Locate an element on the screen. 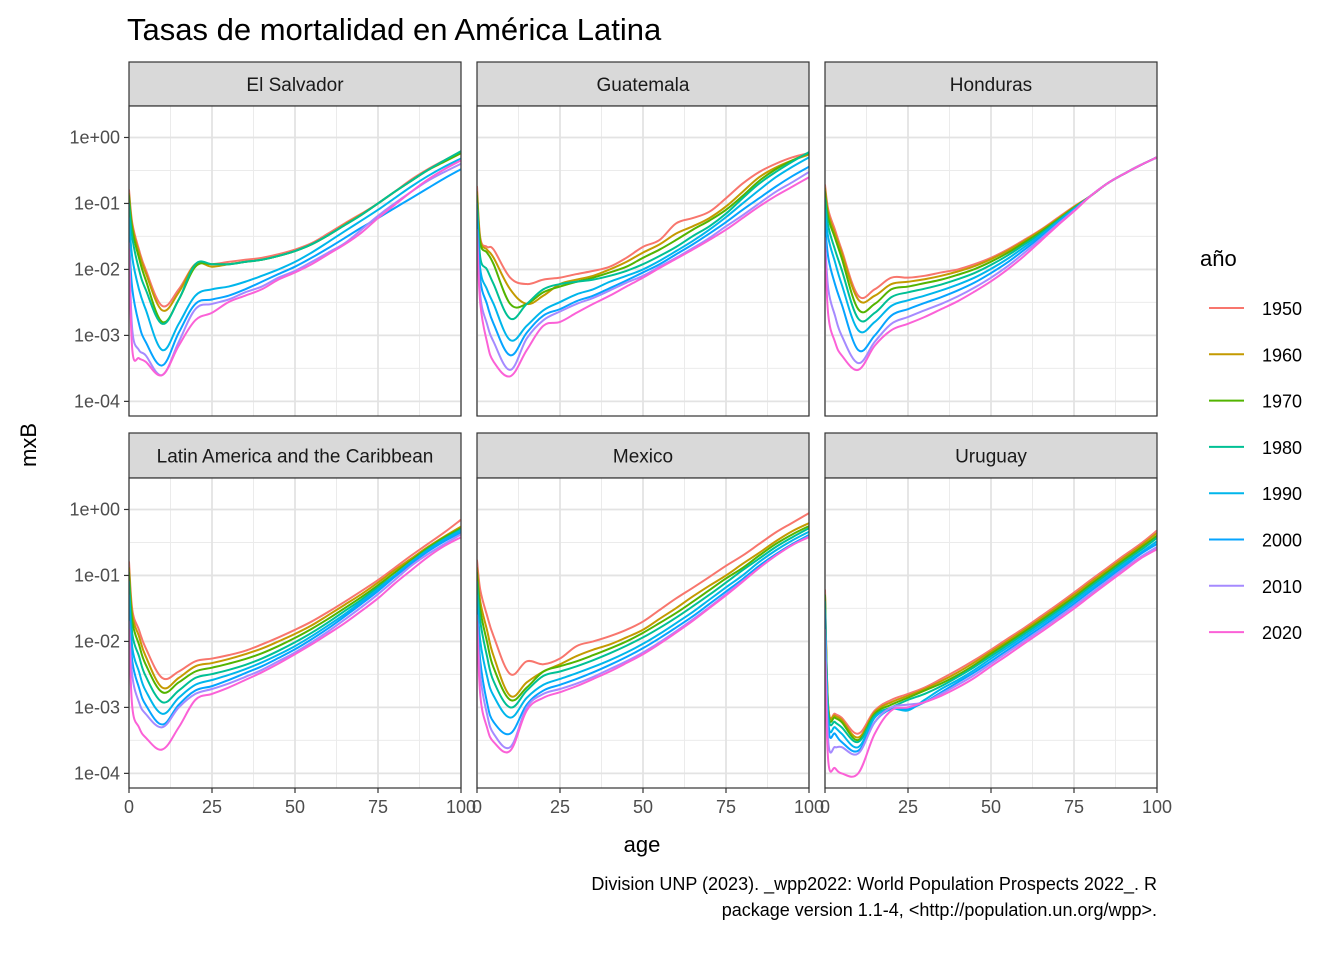 This screenshot has height=960, width=1344. facet-label: Guatemala is located at coordinates (643, 85).